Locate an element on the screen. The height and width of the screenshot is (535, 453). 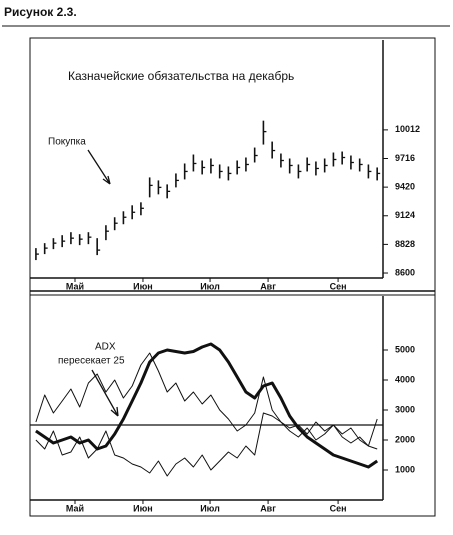
y-tick-label: 8600 is located at coordinates (405, 272).